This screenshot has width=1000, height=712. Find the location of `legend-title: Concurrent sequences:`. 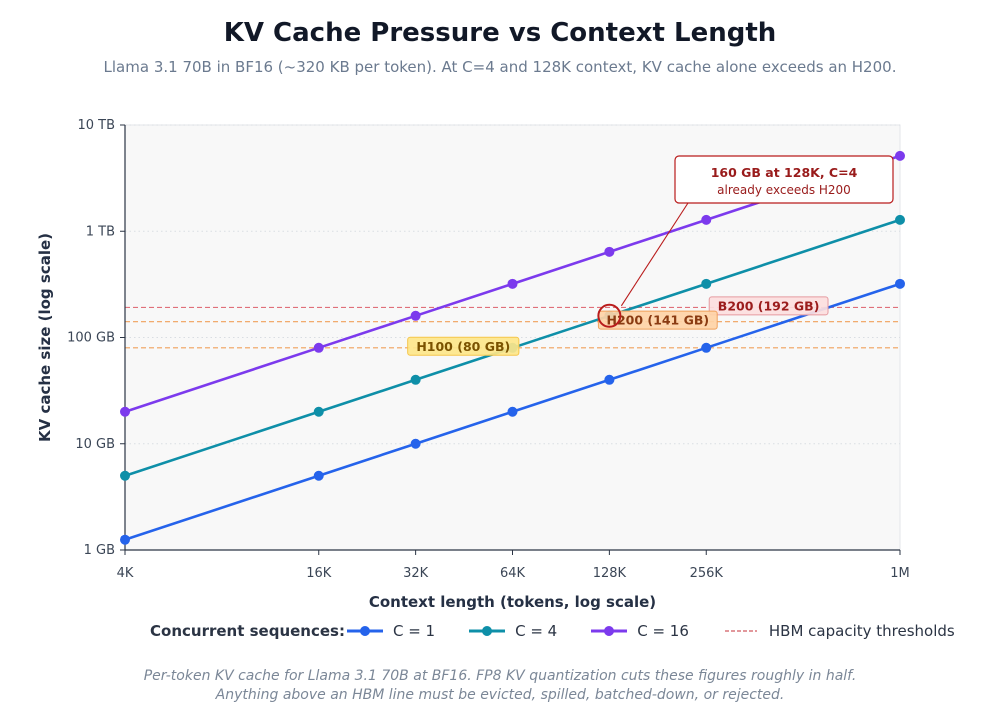

legend-title: Concurrent sequences: is located at coordinates (247, 631).